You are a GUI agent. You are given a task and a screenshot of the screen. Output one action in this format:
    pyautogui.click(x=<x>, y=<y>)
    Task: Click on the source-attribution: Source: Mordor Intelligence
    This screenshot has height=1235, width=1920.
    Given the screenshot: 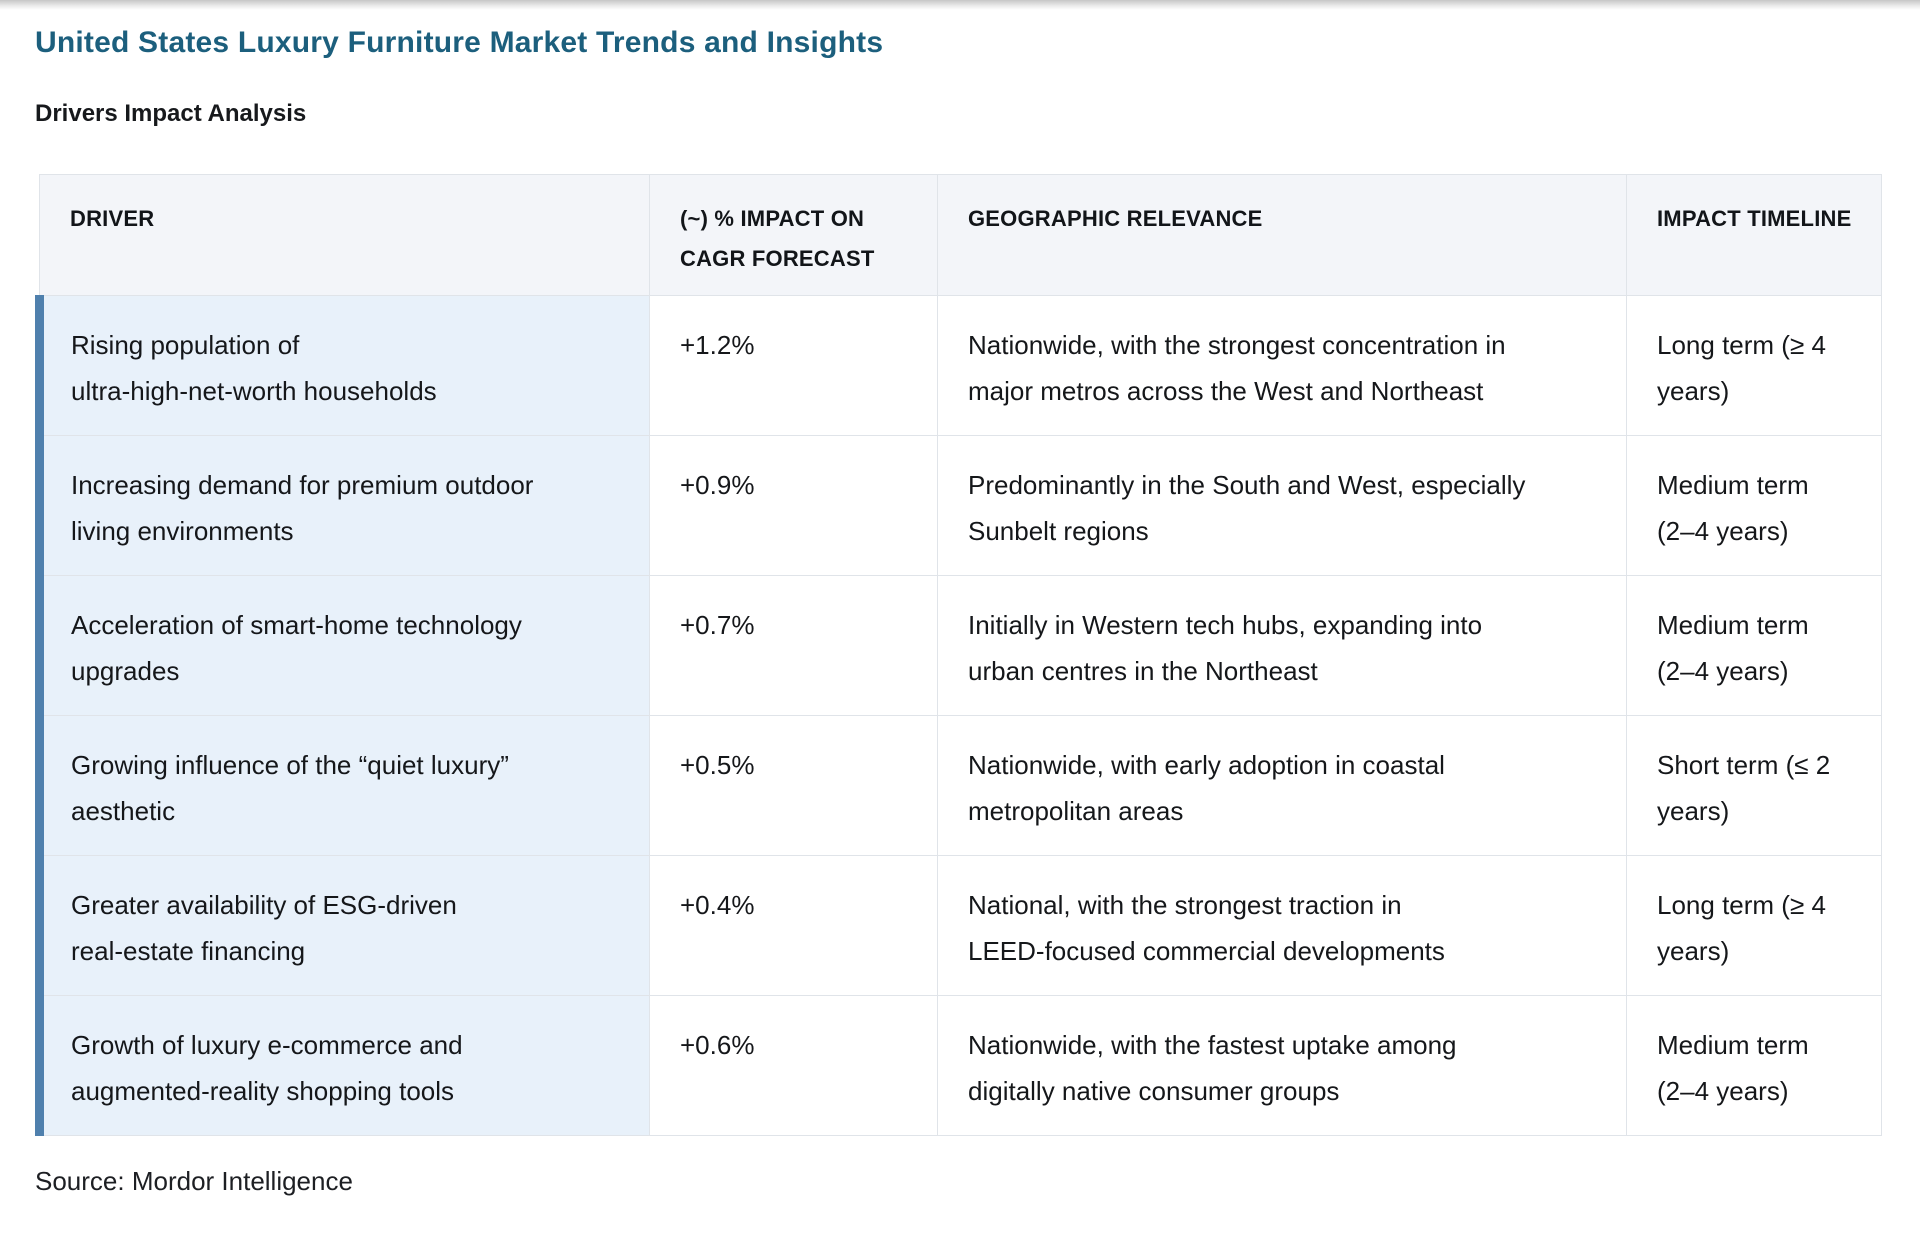 What is the action you would take?
    pyautogui.click(x=194, y=1181)
    